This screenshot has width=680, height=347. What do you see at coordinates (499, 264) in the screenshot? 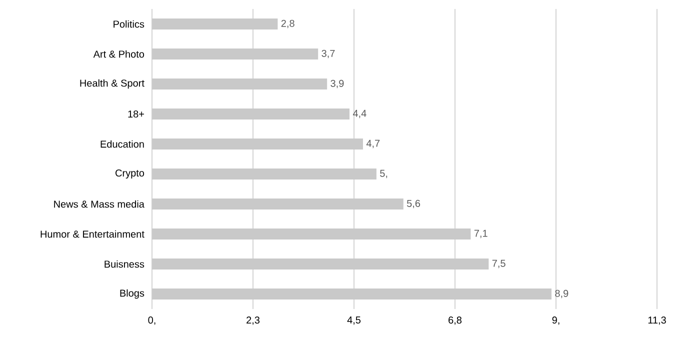
I see `data-label: 7,5` at bounding box center [499, 264].